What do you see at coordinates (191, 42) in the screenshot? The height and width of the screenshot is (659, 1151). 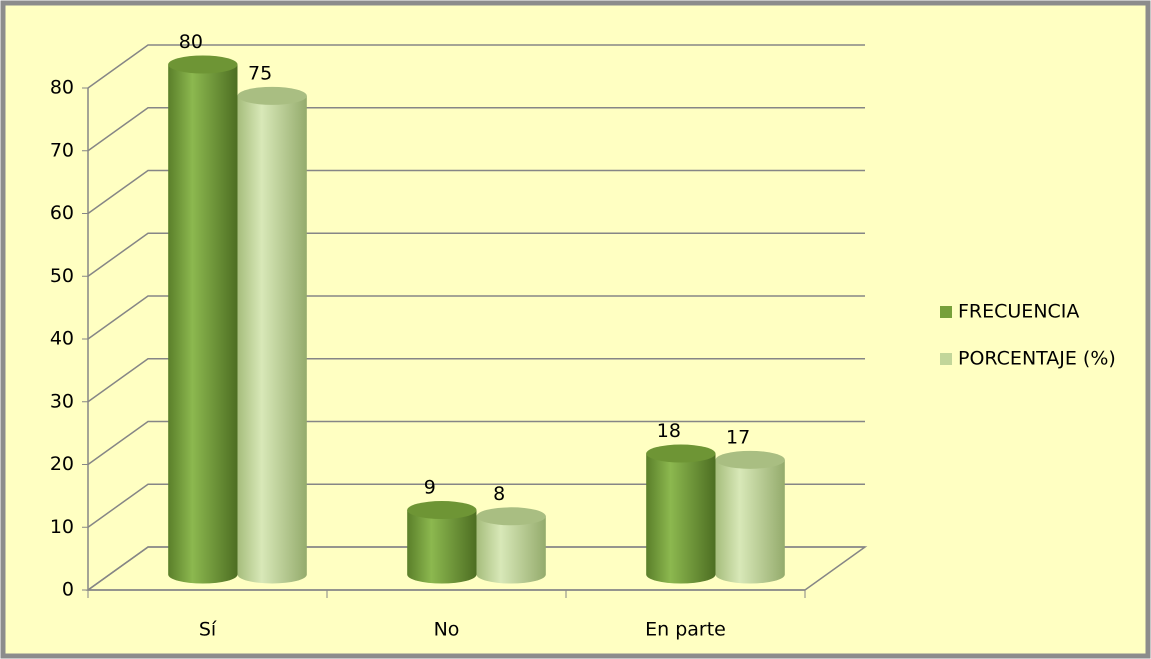 I see `data-label: 80` at bounding box center [191, 42].